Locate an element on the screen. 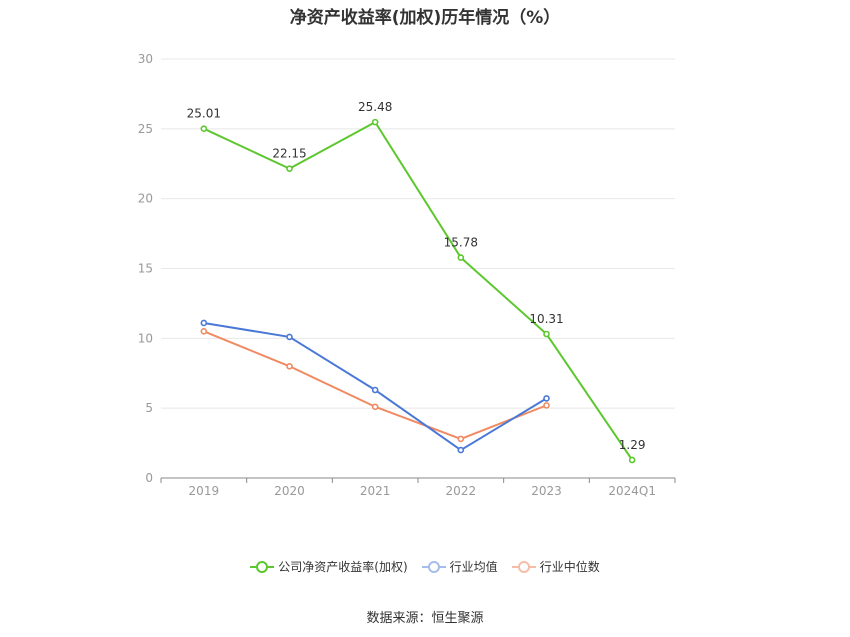 Image resolution: width=850 pixels, height=637 pixels. data-label-2022: 15.78 is located at coordinates (461, 243).